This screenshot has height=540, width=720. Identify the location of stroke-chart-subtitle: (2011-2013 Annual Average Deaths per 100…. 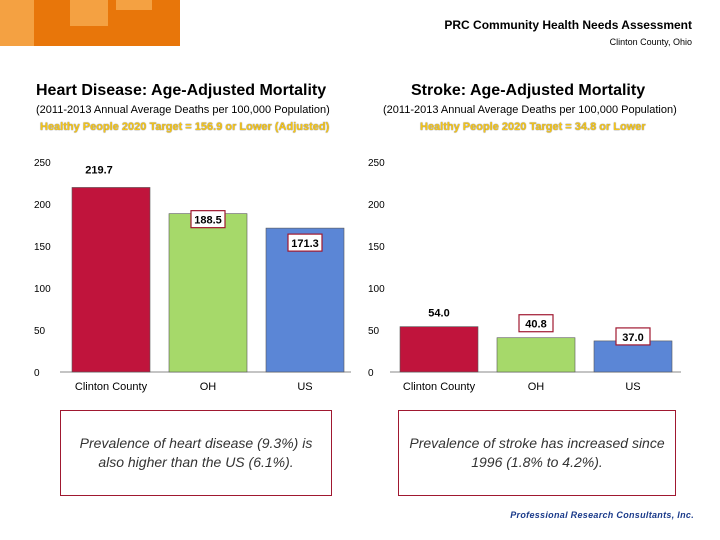
(530, 110).